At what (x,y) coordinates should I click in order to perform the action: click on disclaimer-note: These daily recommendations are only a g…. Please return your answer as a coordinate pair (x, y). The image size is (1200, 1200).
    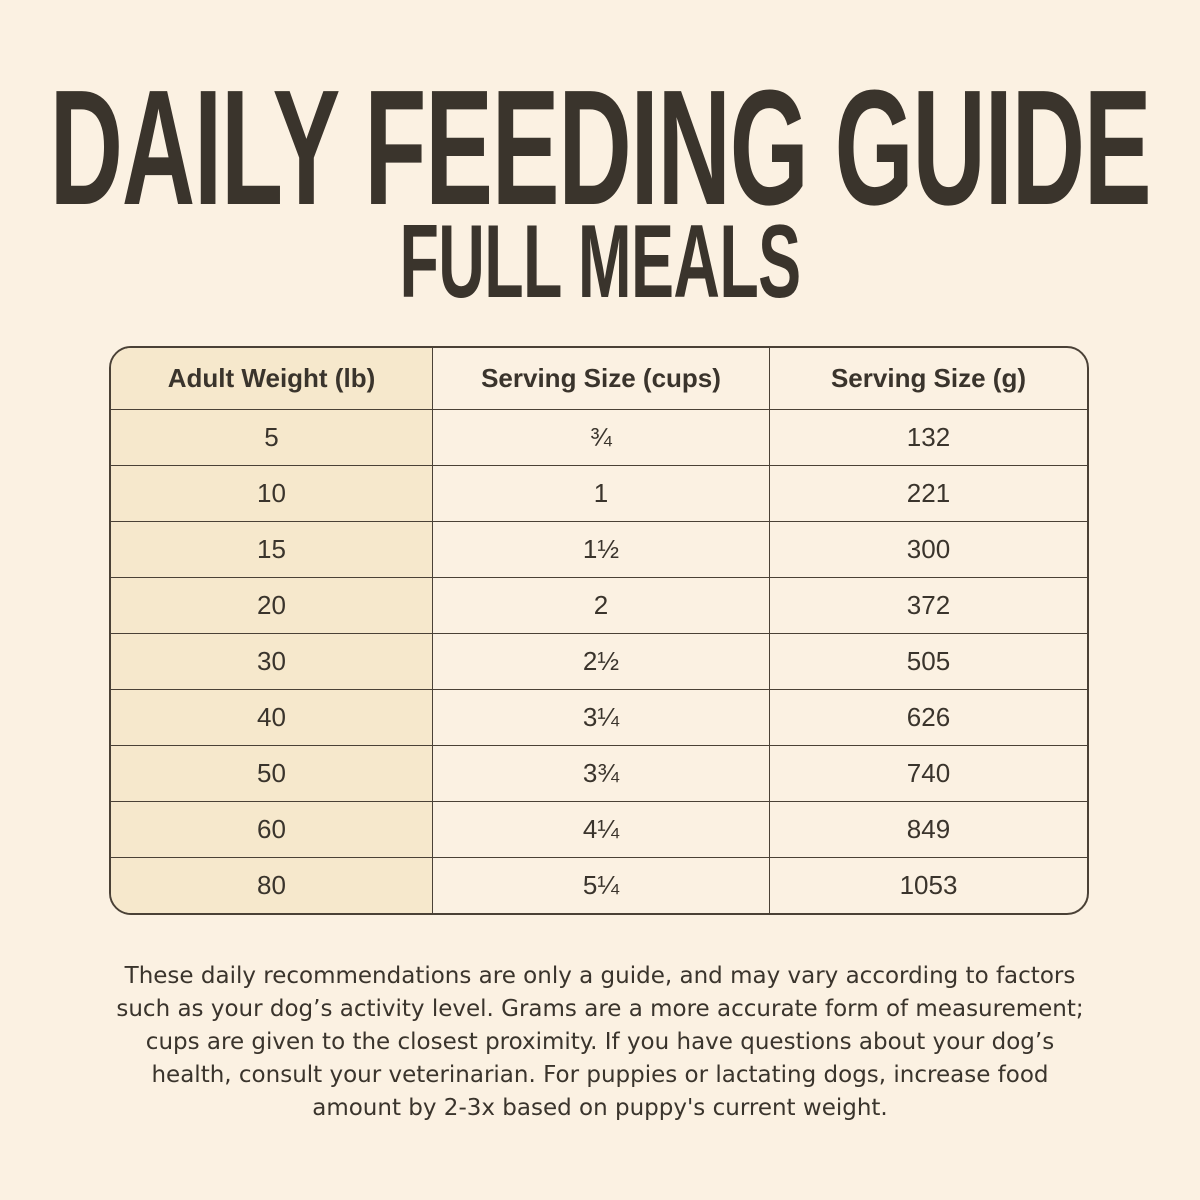
    Looking at the image, I should click on (600, 1042).